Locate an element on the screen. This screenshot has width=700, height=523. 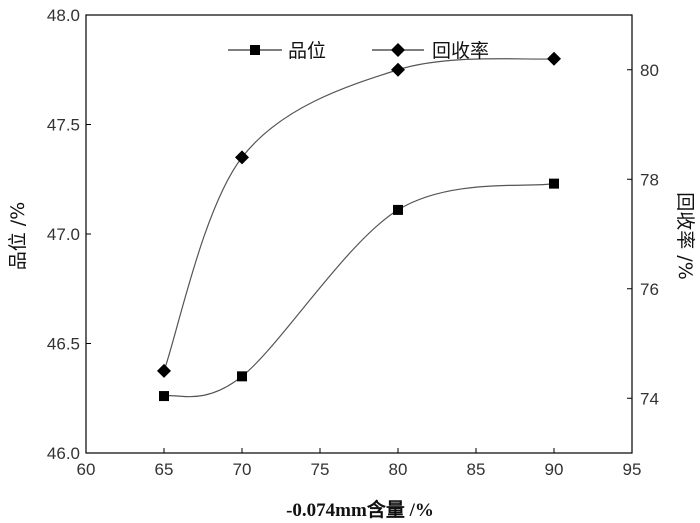
right-y-tick-label: 80 is located at coordinates (649, 70).